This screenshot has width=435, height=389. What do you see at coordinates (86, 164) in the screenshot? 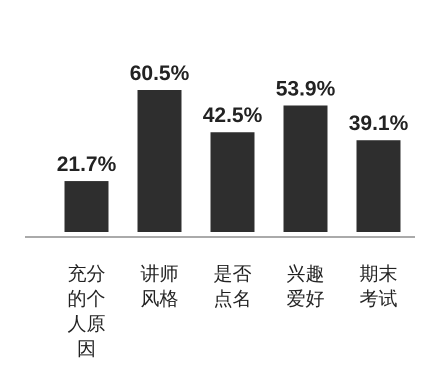
I see `data-label: 21.7%` at bounding box center [86, 164].